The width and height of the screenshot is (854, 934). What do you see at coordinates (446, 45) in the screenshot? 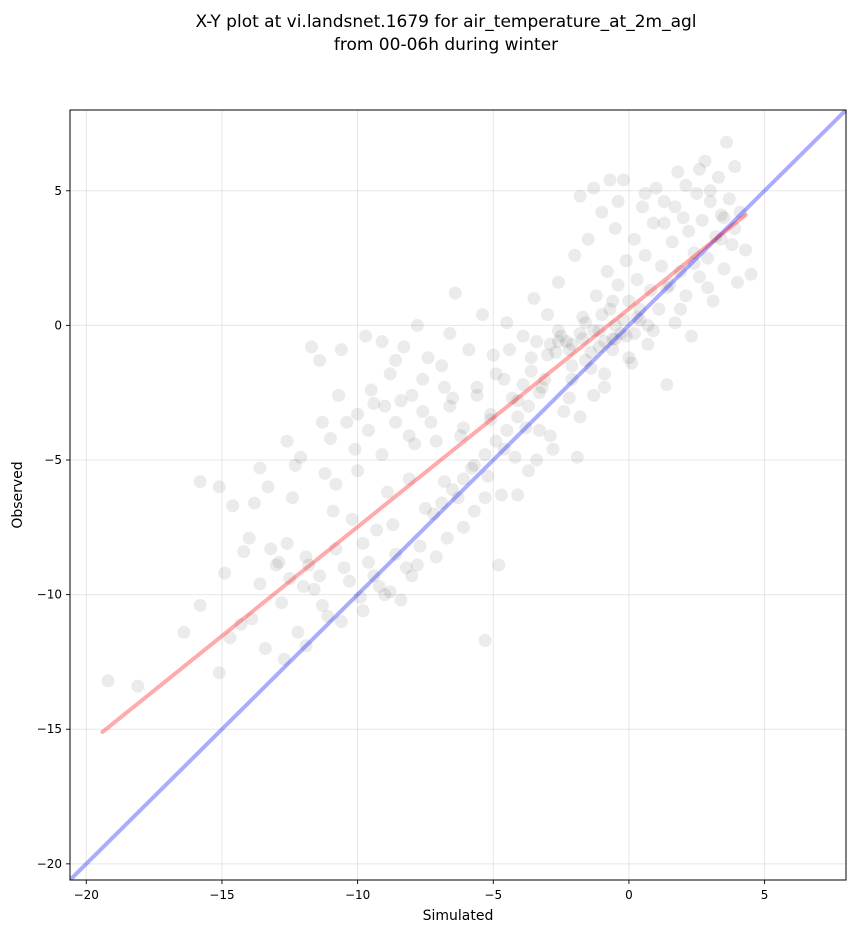
I see `chart-subtitle: from 00-06h during winter` at bounding box center [446, 45].